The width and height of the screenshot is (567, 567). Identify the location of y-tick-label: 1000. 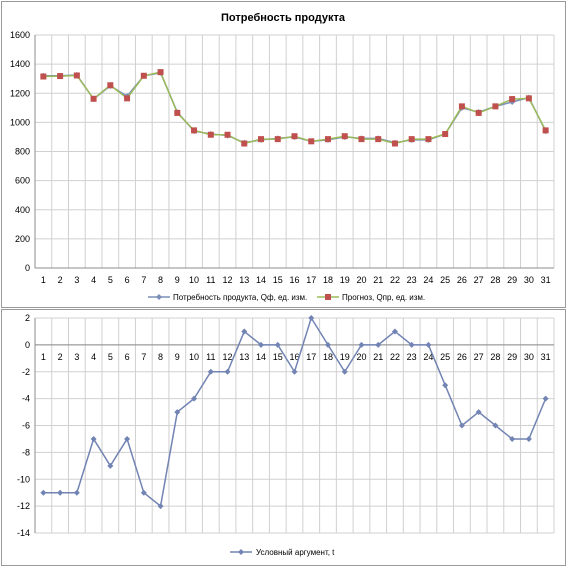
(20, 122).